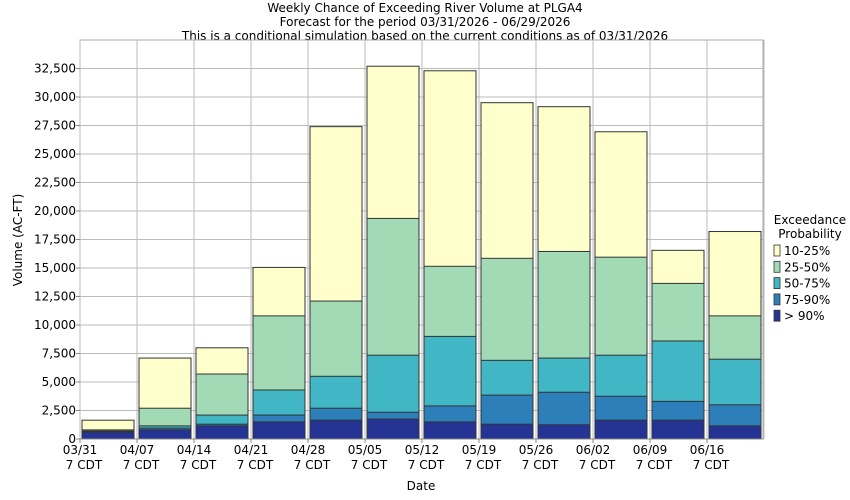 The width and height of the screenshot is (850, 500). What do you see at coordinates (450, 430) in the screenshot?
I see `bar--90--05-12` at bounding box center [450, 430].